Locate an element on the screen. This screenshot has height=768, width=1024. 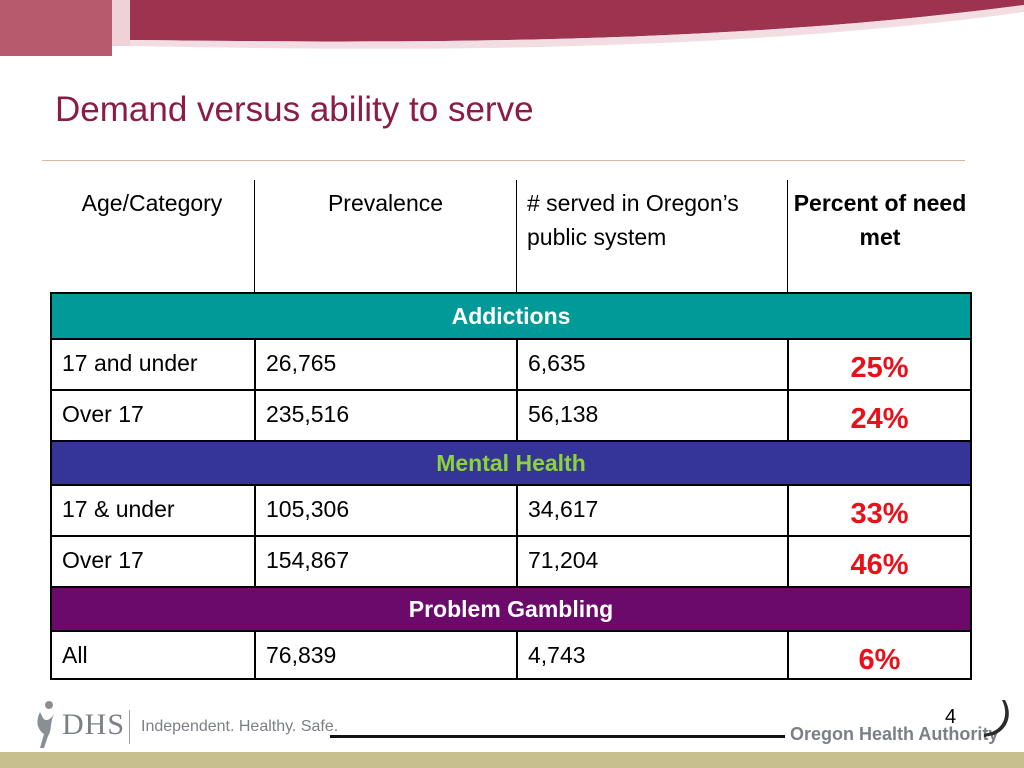
footer-band is located at coordinates (512, 760).